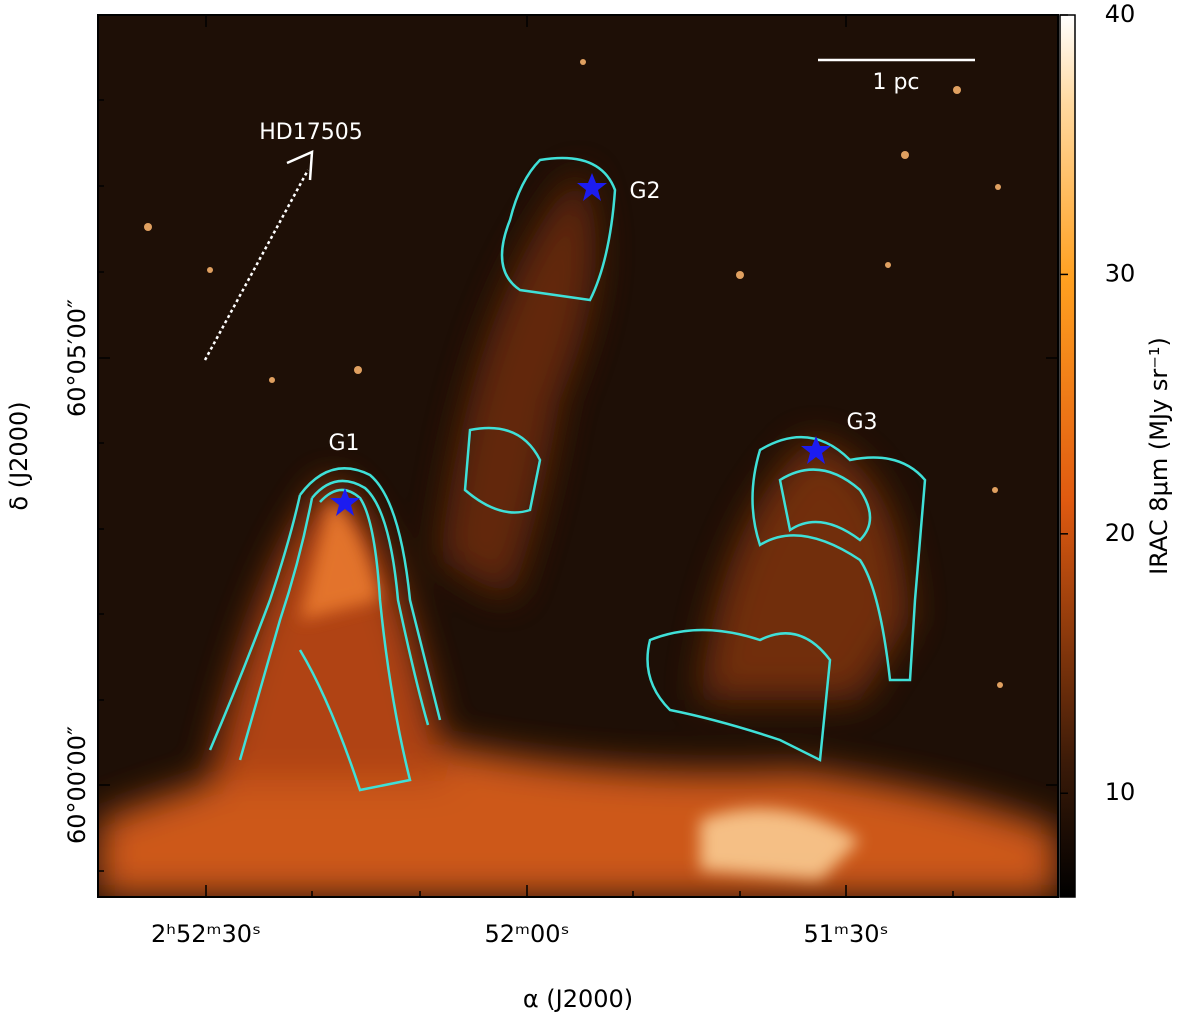 The image size is (1200, 1031). What do you see at coordinates (1120, 273) in the screenshot?
I see `colorbar-tick-label: 30` at bounding box center [1120, 273].